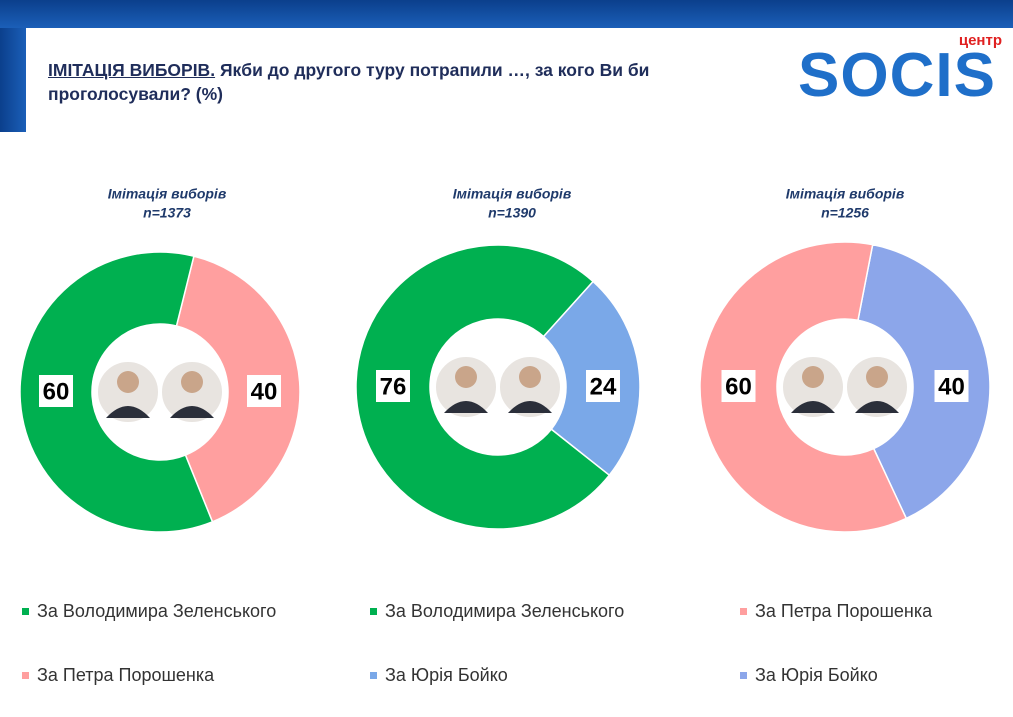  I want to click on side-bar, so click(13, 80).